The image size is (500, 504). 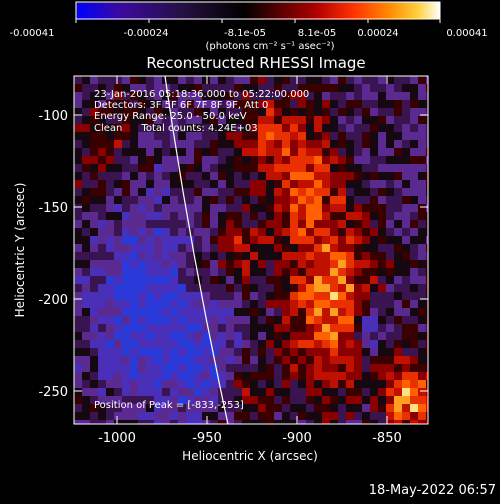 What do you see at coordinates (258, 10) in the screenshot?
I see `colorbar-gradient` at bounding box center [258, 10].